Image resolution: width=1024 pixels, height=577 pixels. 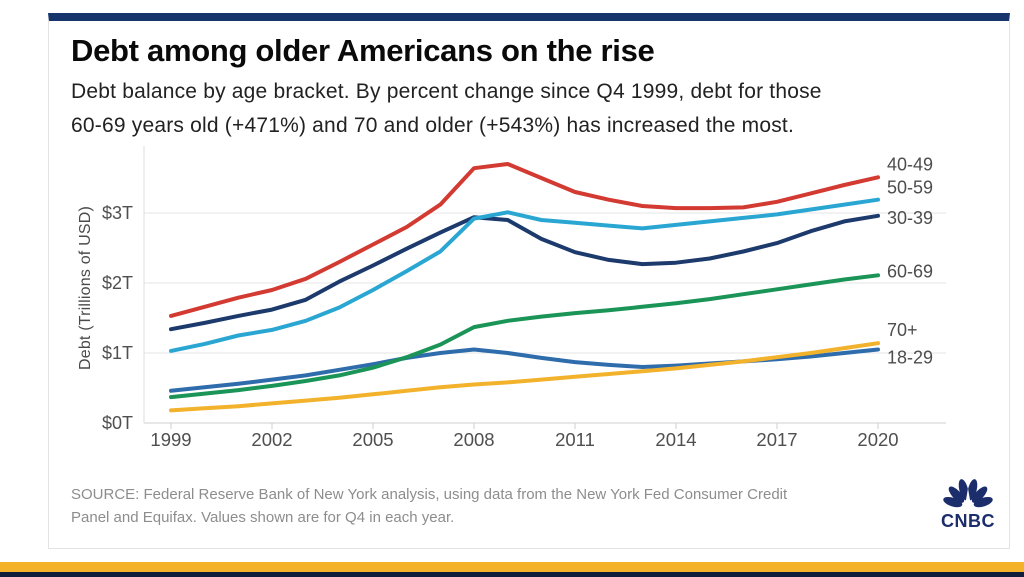 I want to click on series-label-60-69: 60-69, so click(x=910, y=271).